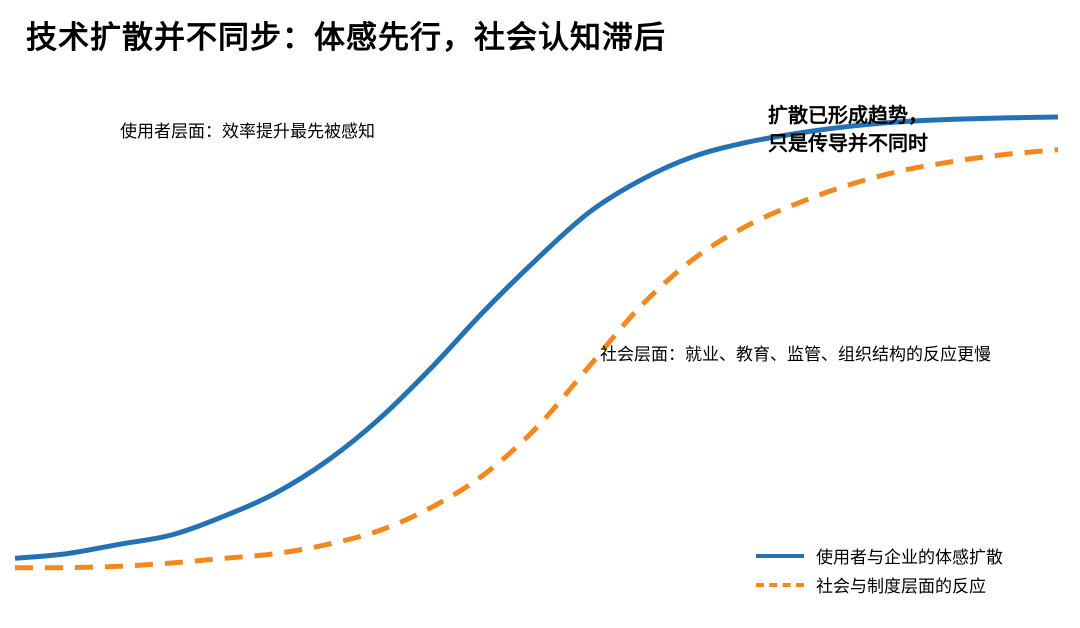 This screenshot has width=1080, height=628. I want to click on page-title: 技术扩散并不同步：体感先行，社会认知滞后, so click(346, 38).